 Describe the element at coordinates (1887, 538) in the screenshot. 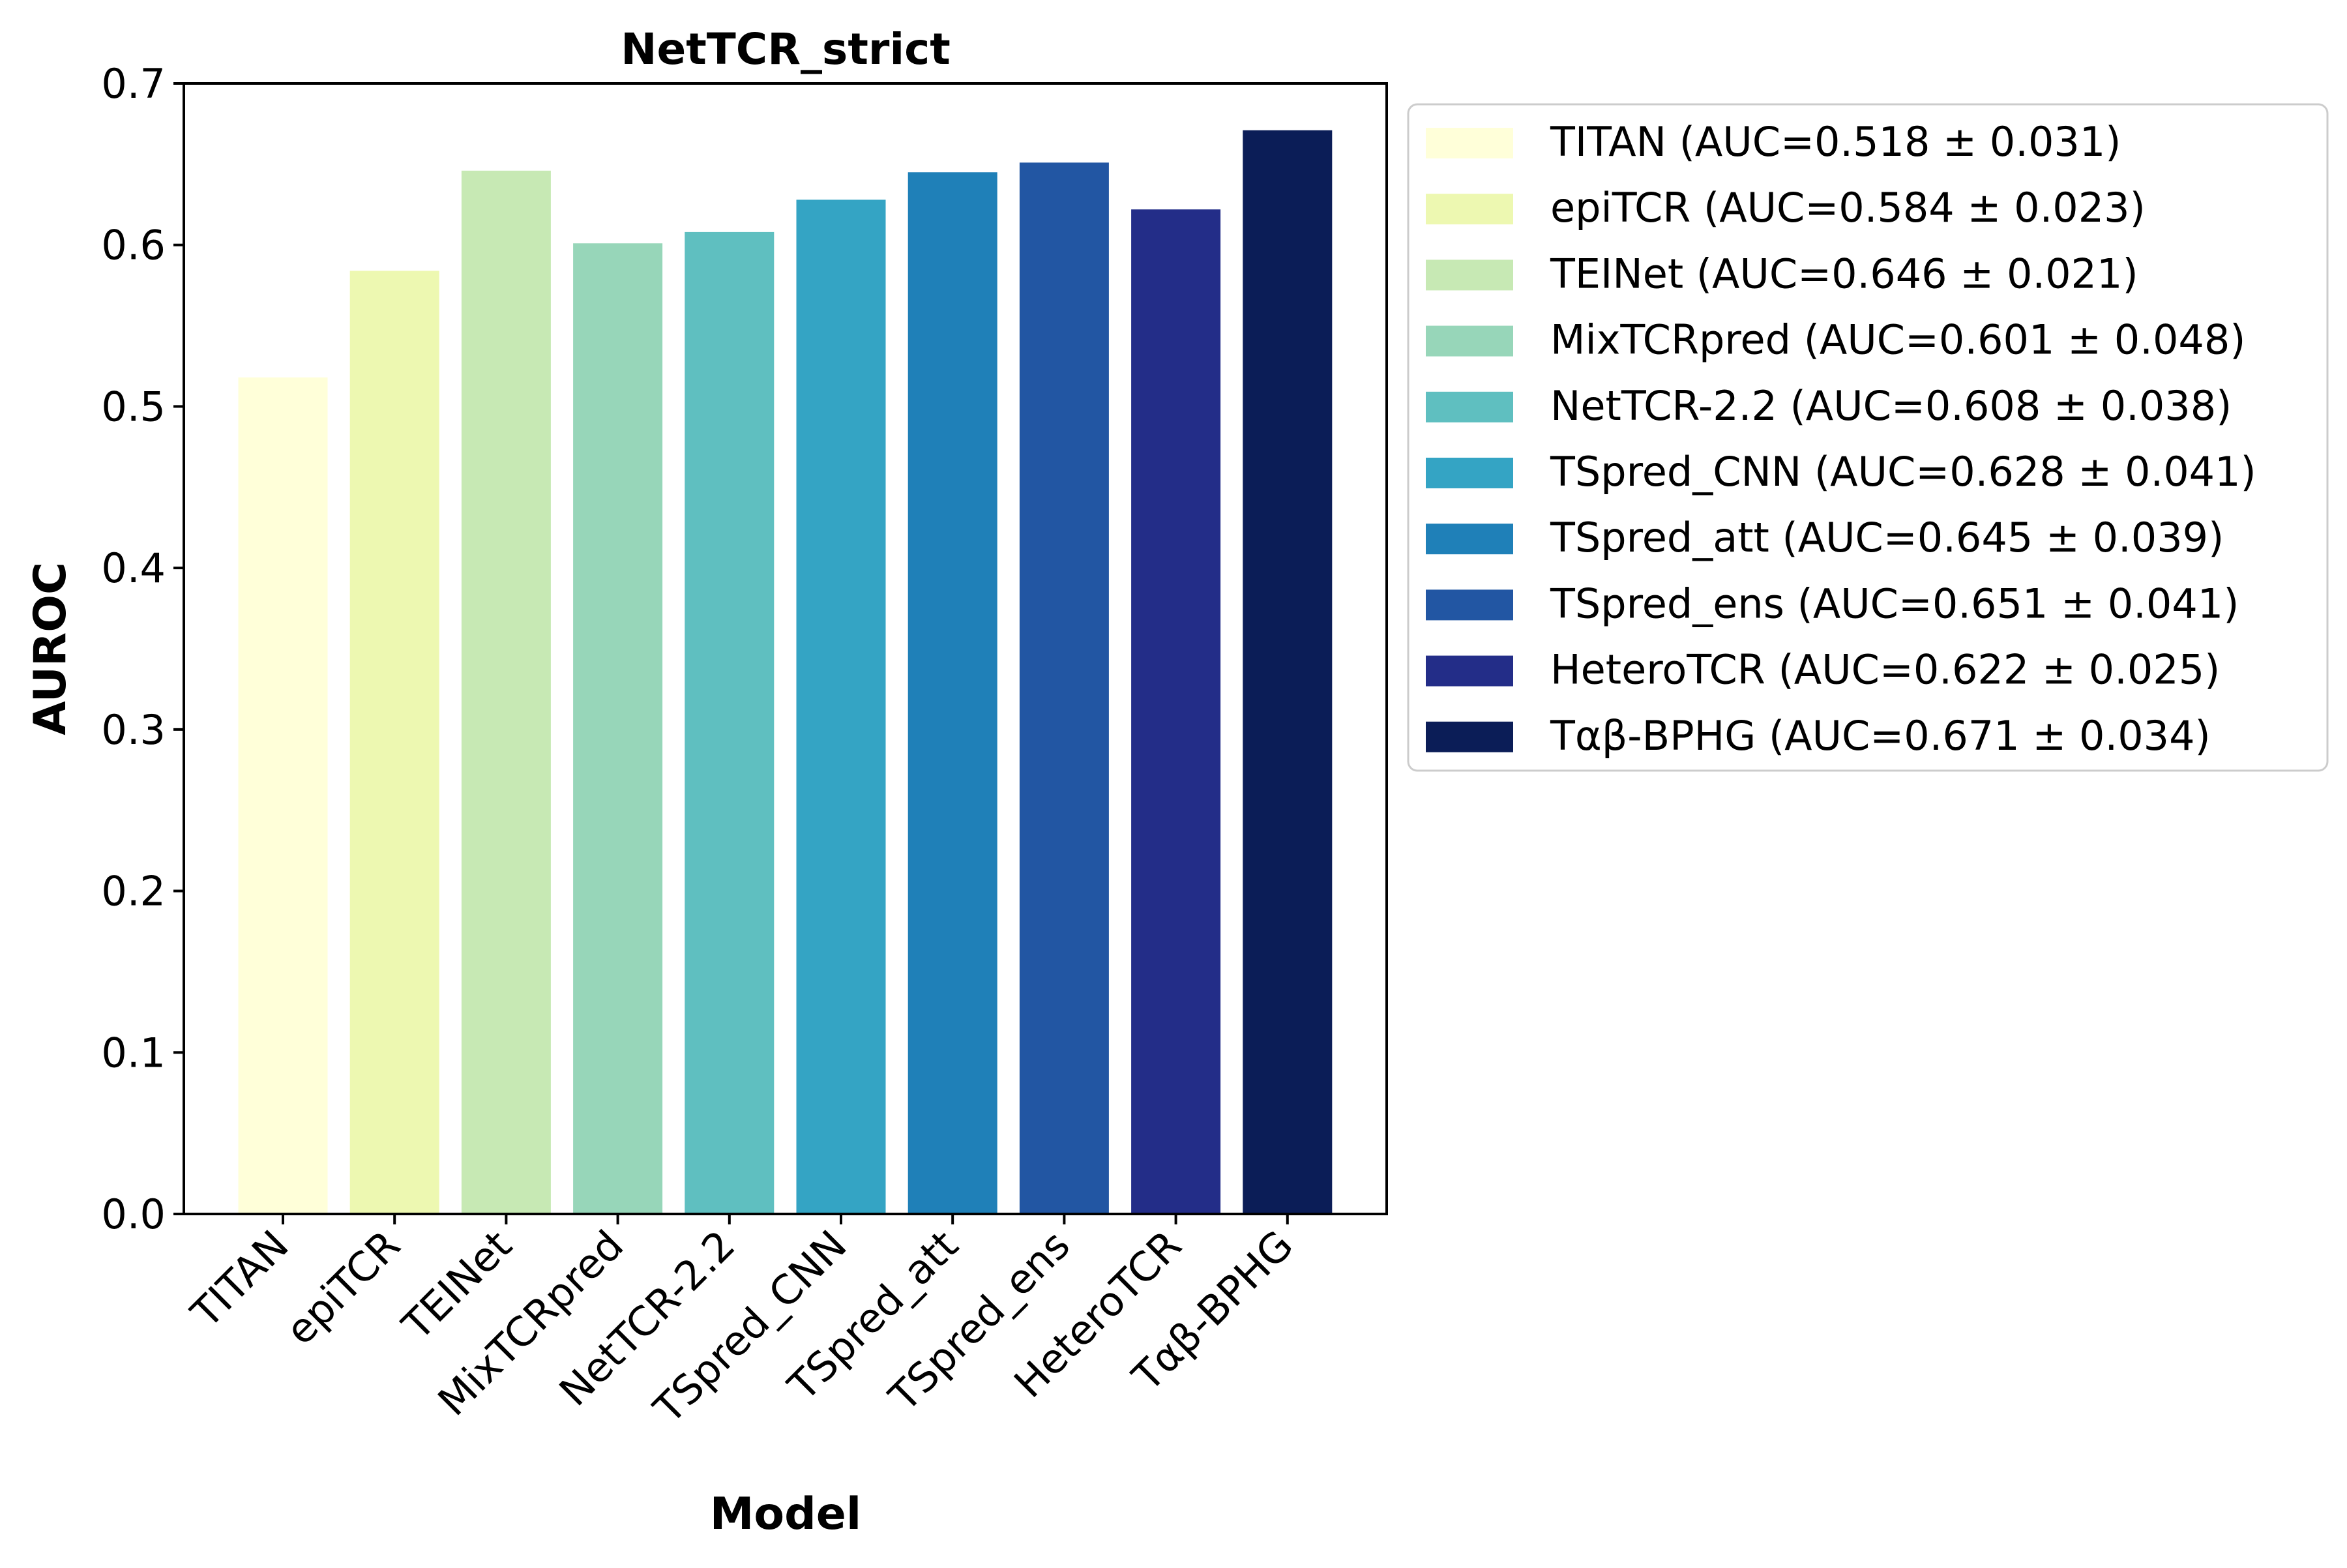

I see `legend-label: TSpred_att (AUC=0.645 ± 0.039)` at that location.